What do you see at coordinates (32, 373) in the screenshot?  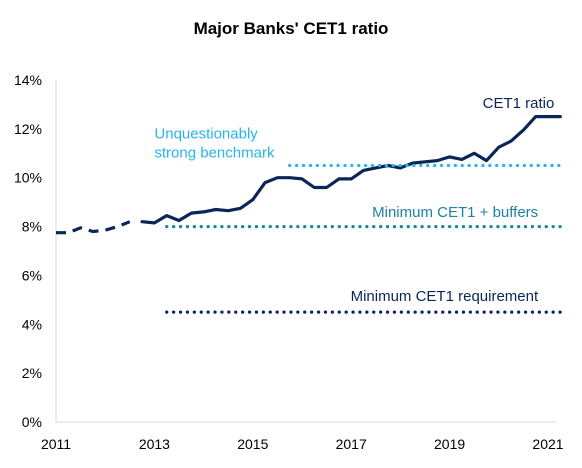 I see `y-tick-label: 2%` at bounding box center [32, 373].